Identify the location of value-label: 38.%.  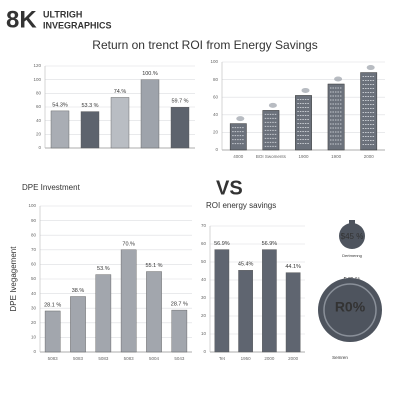
(78, 291).